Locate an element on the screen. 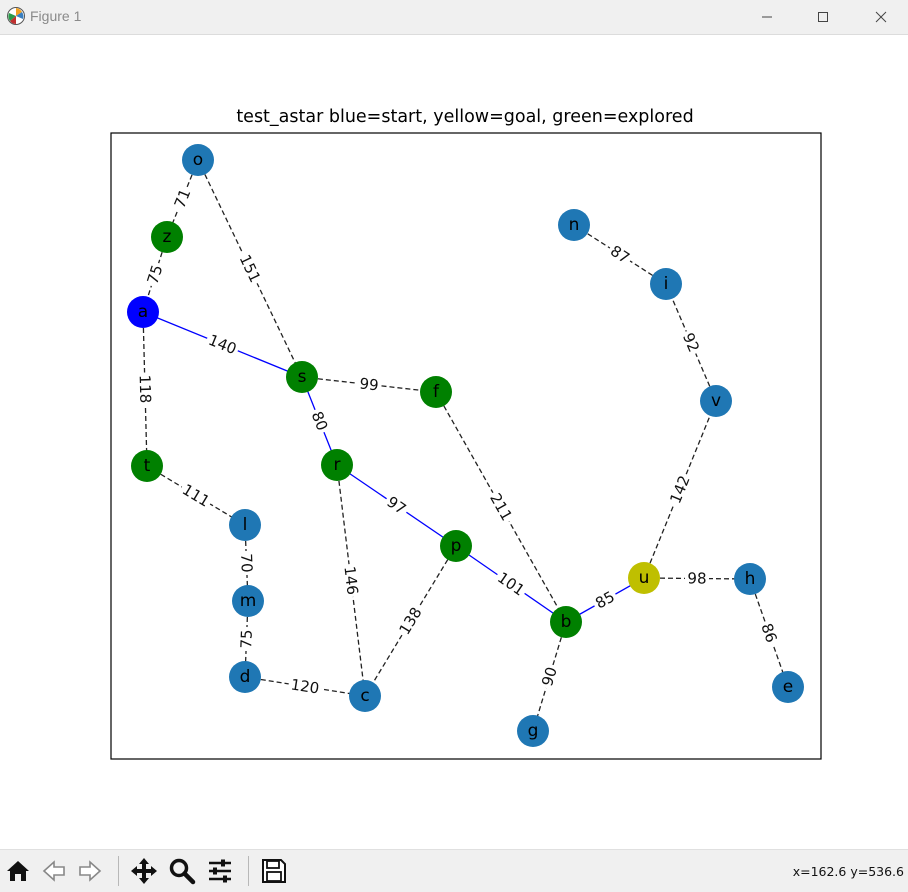 This screenshot has width=908, height=892. minimize-icon is located at coordinates (767, 17).